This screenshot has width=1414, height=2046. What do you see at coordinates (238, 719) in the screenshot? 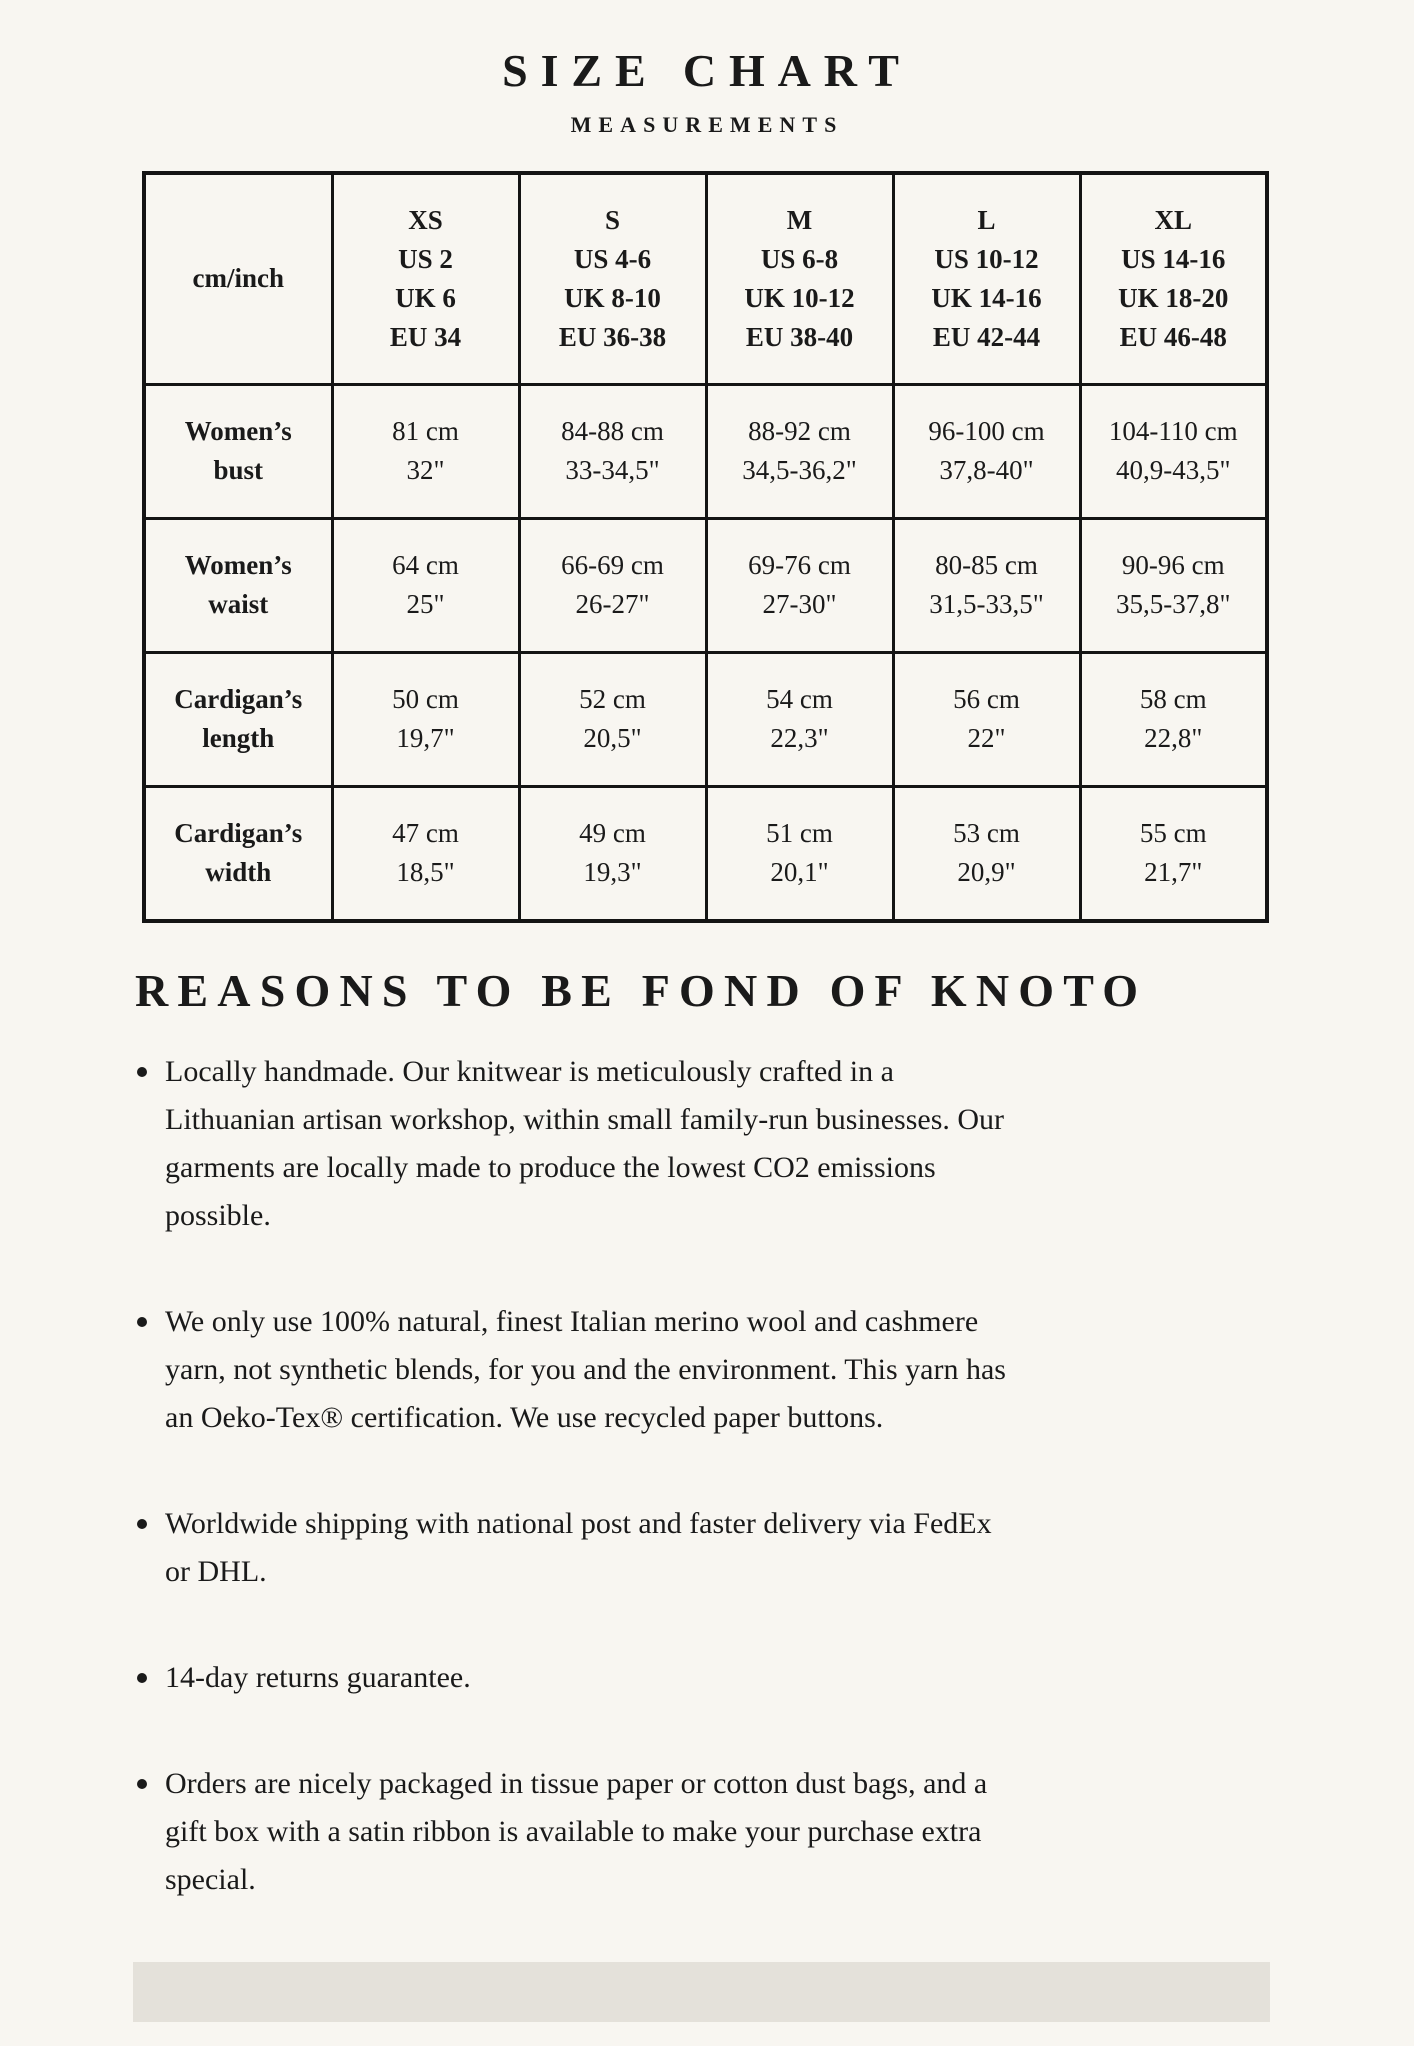
I see `row-label-length: Cardigan’s length` at bounding box center [238, 719].